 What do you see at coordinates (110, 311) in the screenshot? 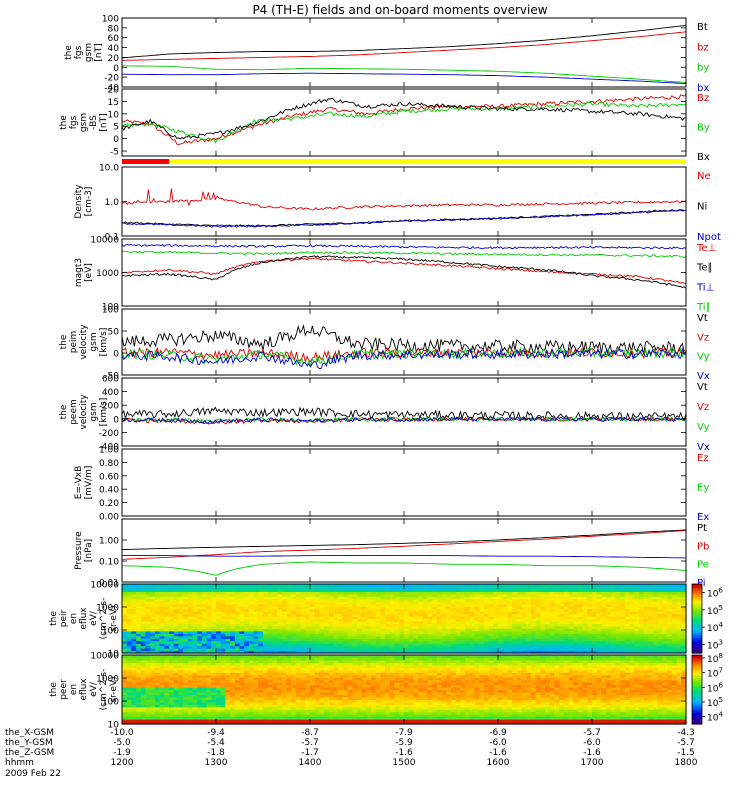
I see `y-tick-label: 100` at bounding box center [110, 311].